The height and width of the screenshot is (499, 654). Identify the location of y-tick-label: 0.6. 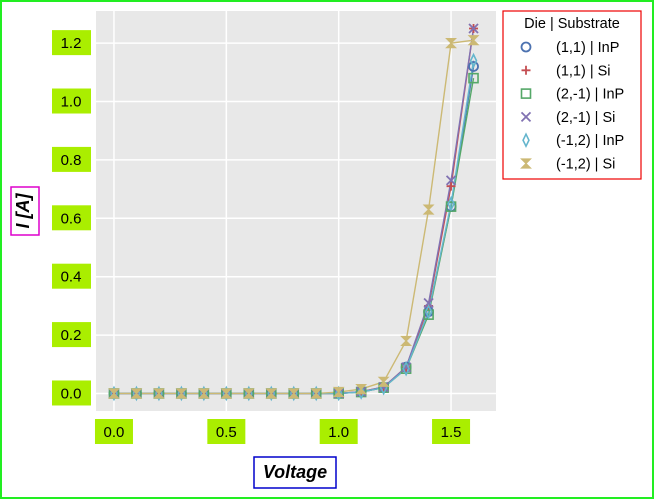
(71, 218).